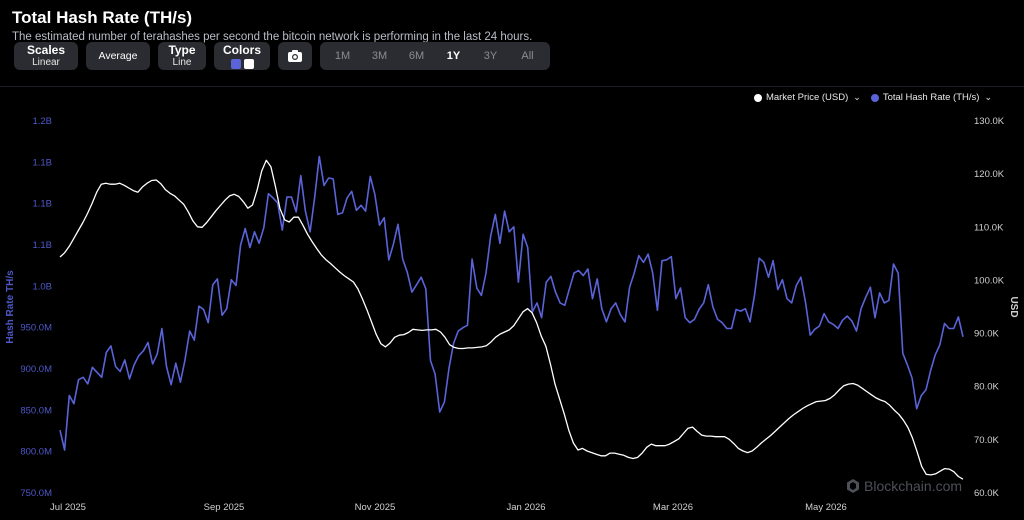 The image size is (1024, 520). I want to click on scales-button: Scales Linear, so click(46, 56).